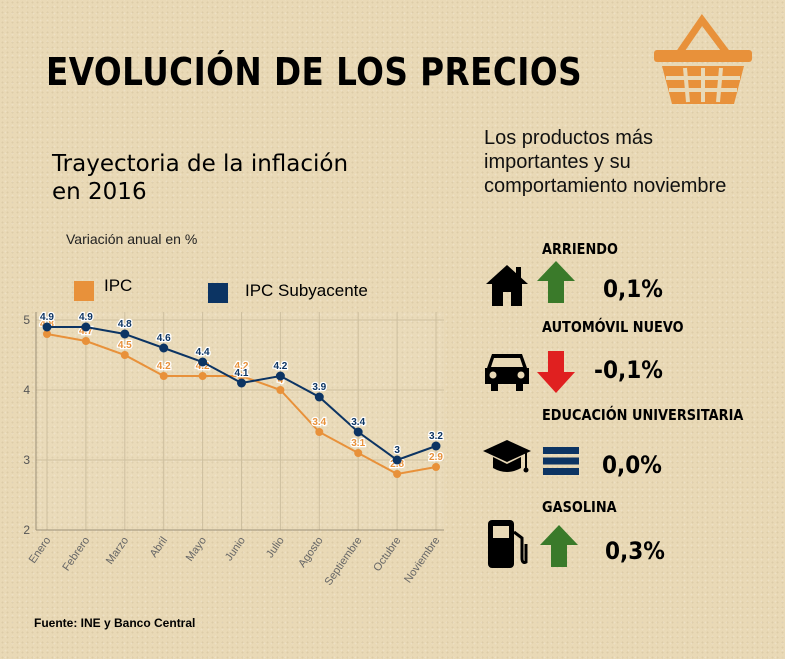 This screenshot has height=659, width=785. What do you see at coordinates (235, 549) in the screenshot?
I see `x-tick-label: Junio` at bounding box center [235, 549].